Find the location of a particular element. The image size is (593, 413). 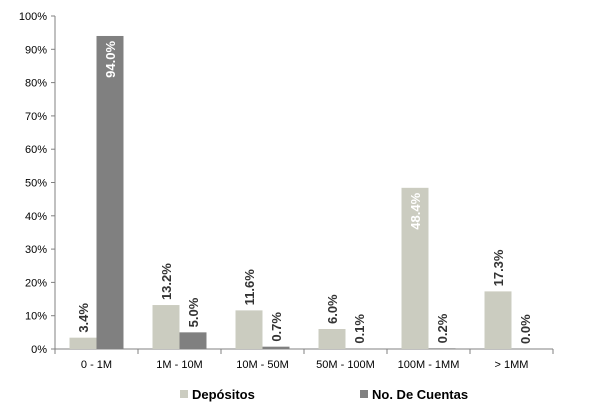

data-label: 48.4% is located at coordinates (415, 210).